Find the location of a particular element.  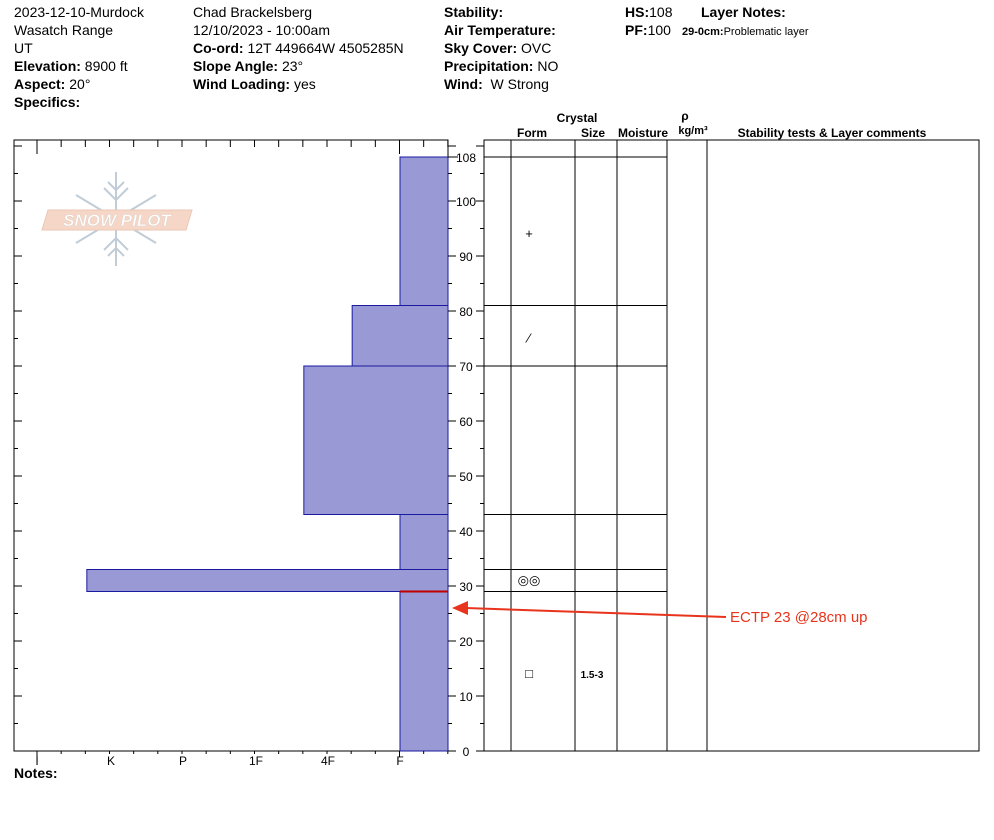

header-hs-pf: HS:108 PF:100 is located at coordinates (648, 21).